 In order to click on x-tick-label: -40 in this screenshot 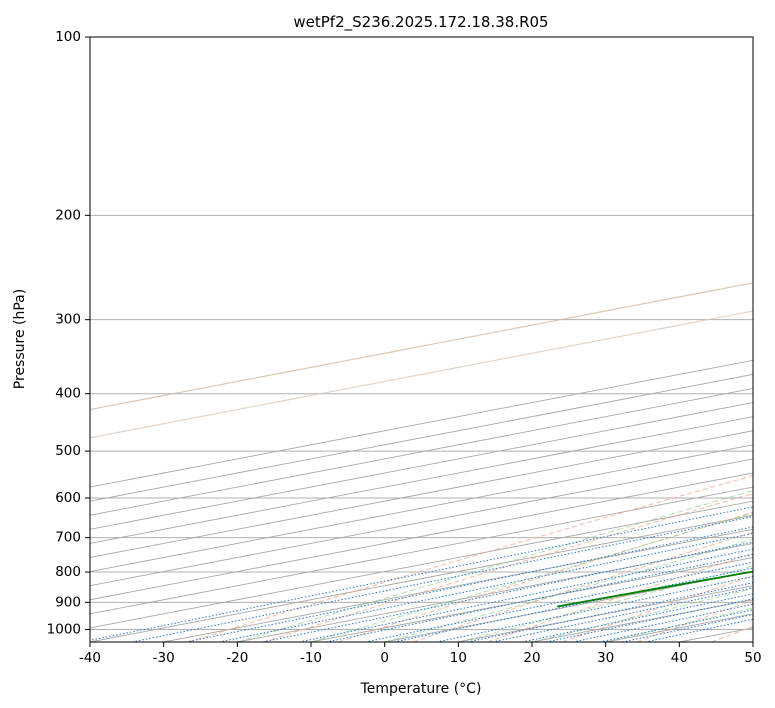, I will do `click(90, 658)`.